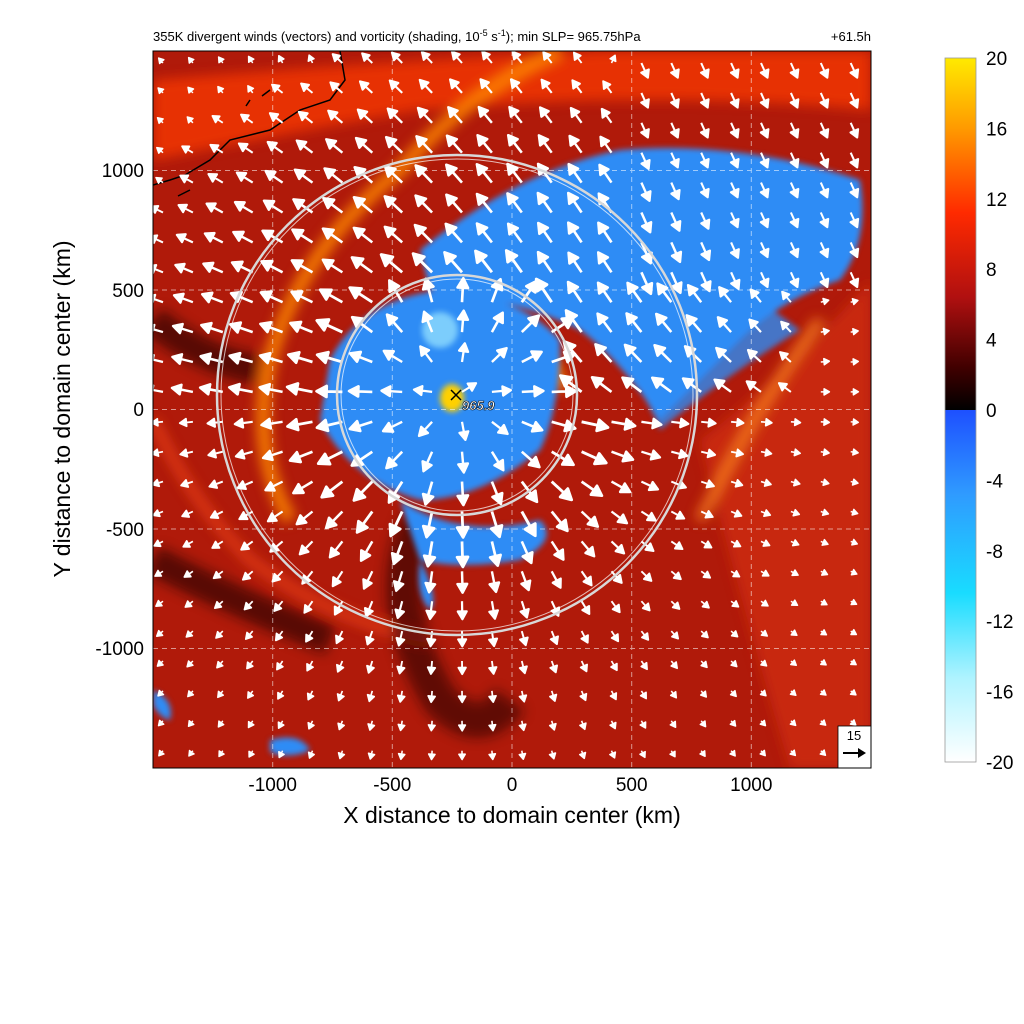  Describe the element at coordinates (272, 785) in the screenshot. I see `x-tick-label-0: -1000` at that location.